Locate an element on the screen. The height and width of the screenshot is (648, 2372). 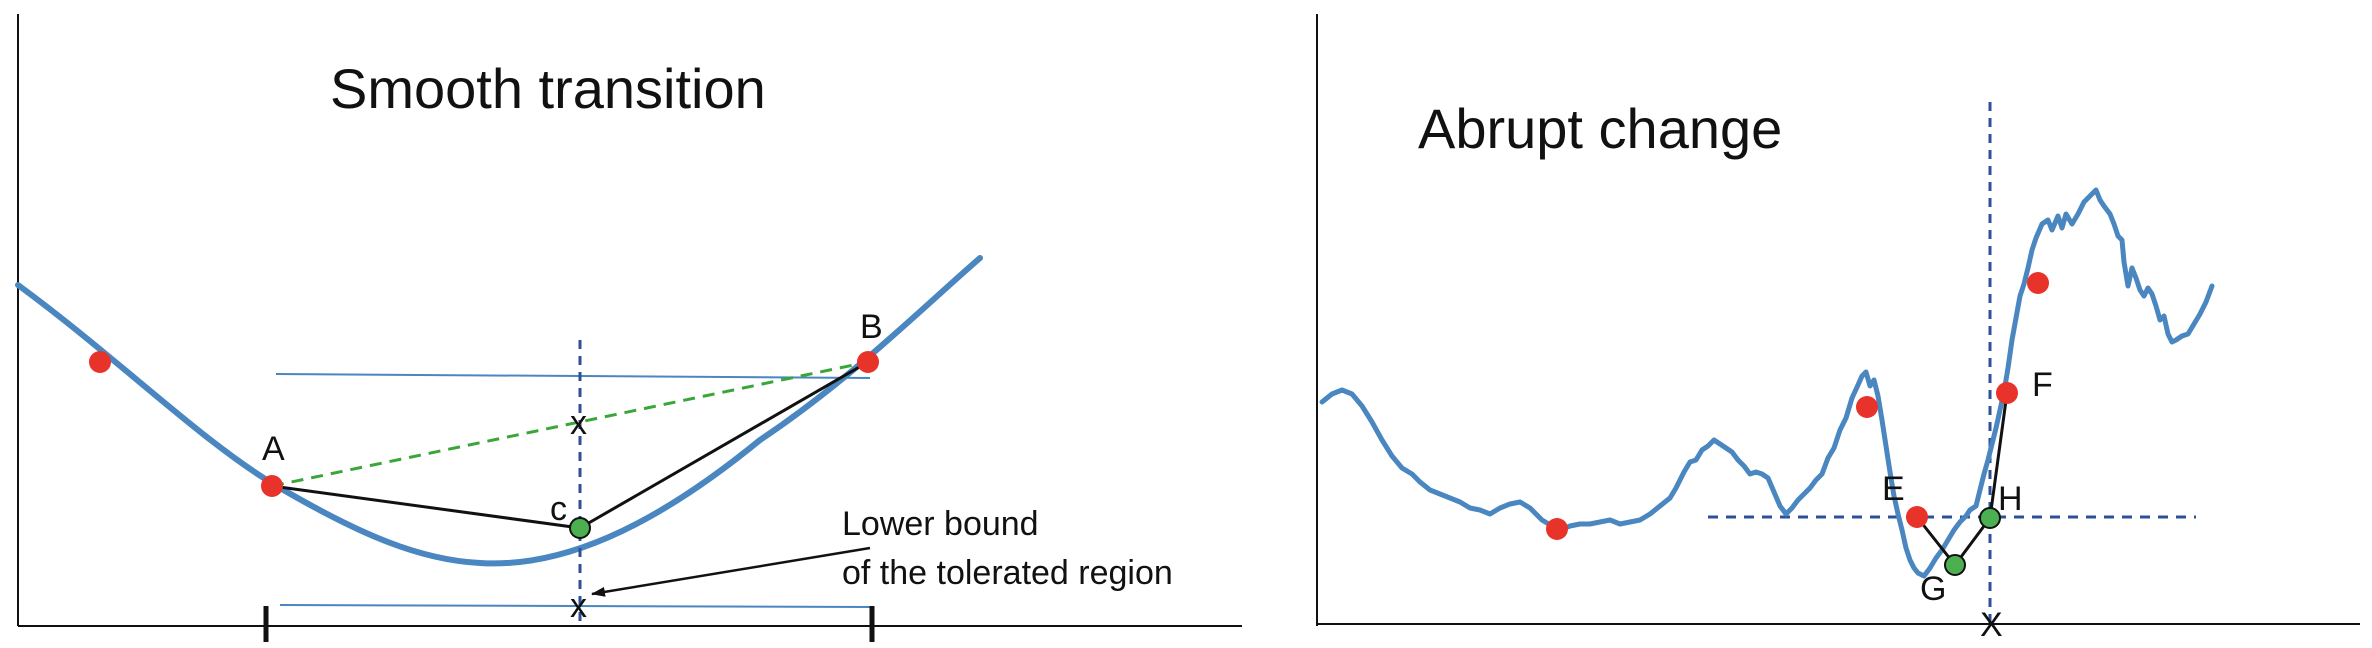
chord-a-b-dashed is located at coordinates (570, 424).